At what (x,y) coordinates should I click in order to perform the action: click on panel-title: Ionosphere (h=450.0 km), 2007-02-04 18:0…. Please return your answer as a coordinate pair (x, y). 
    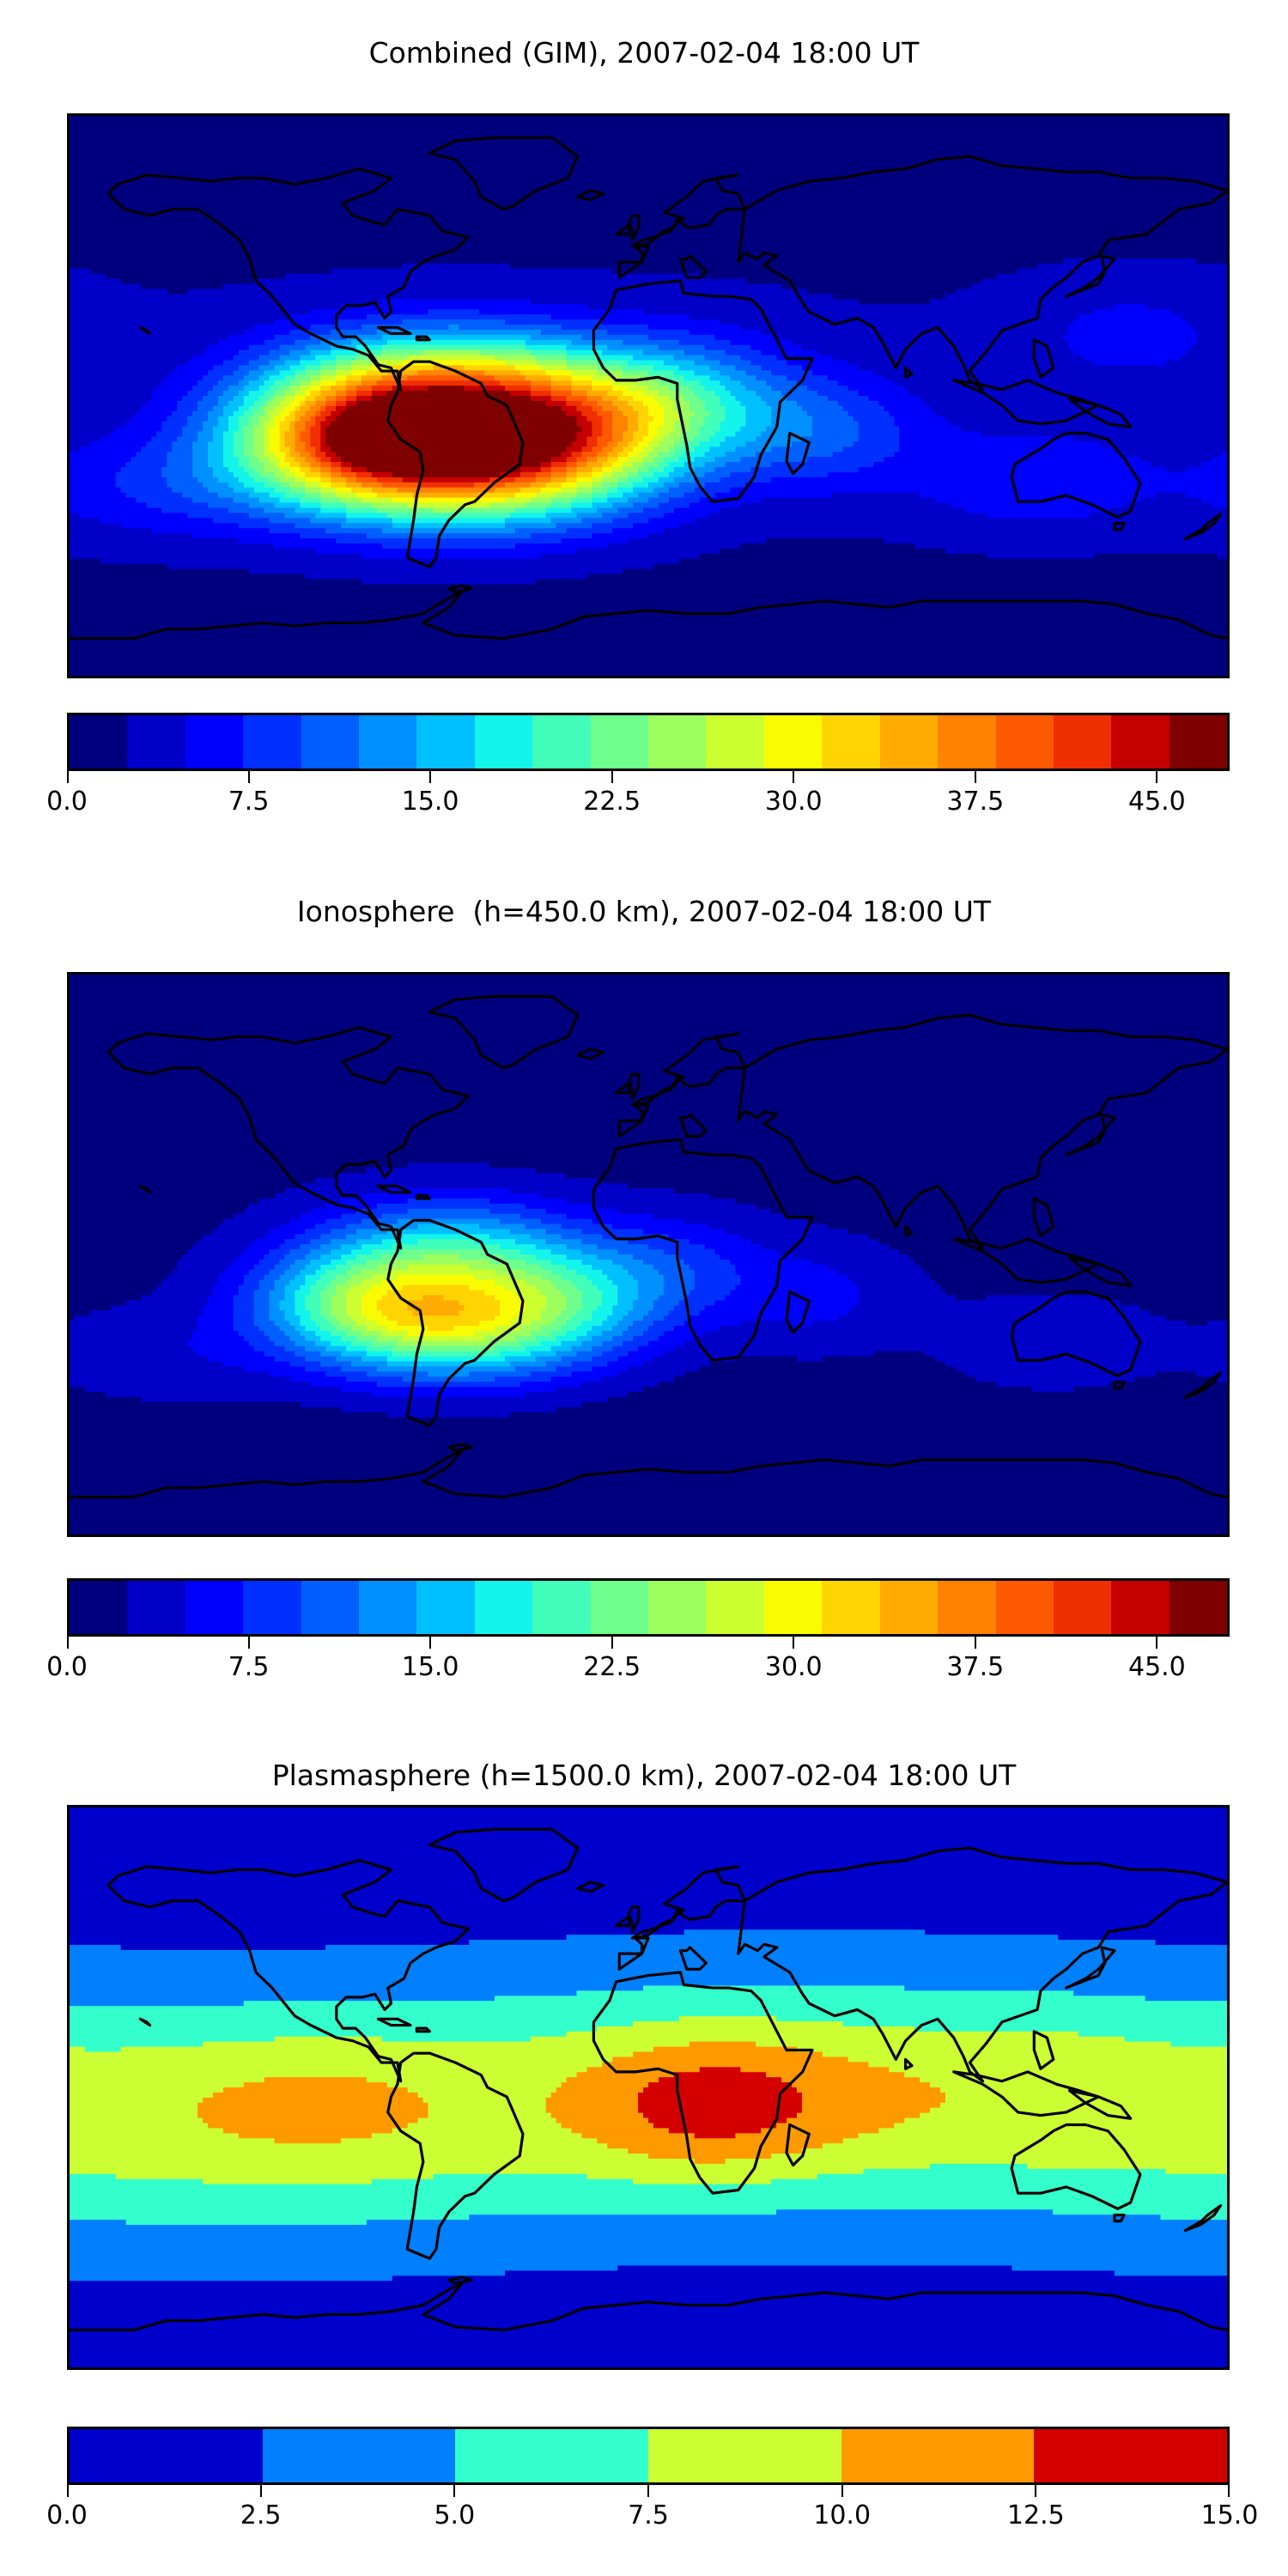
    Looking at the image, I should click on (644, 911).